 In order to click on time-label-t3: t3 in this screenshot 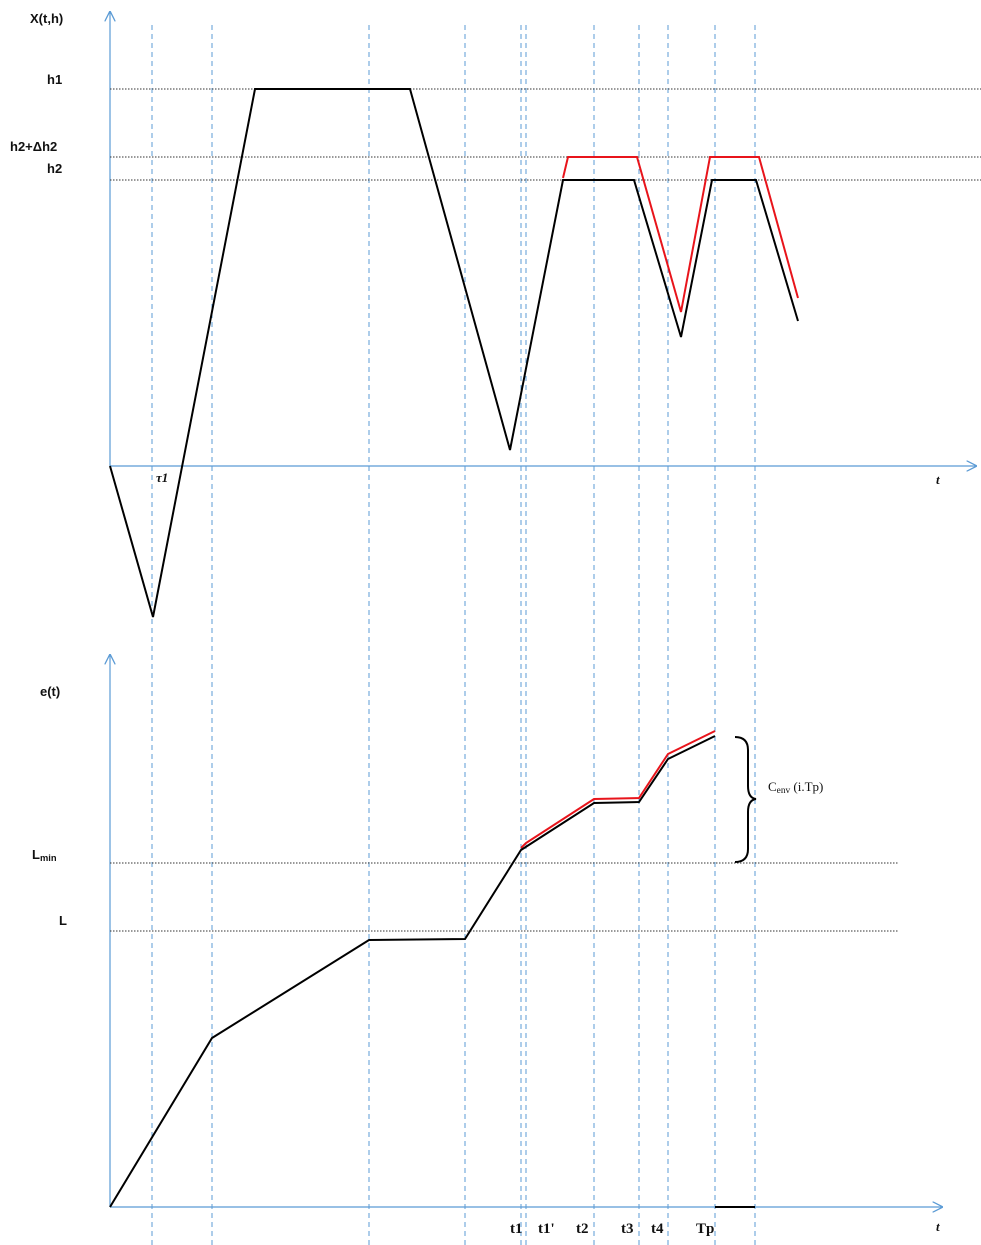, I will do `click(627, 1229)`.